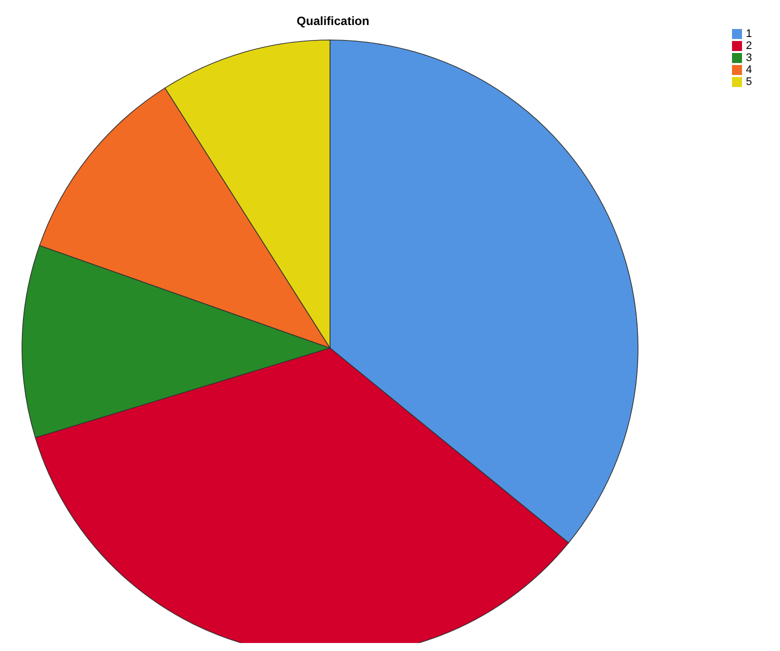 The height and width of the screenshot is (651, 780). What do you see at coordinates (749, 70) in the screenshot?
I see `legend-label: 4` at bounding box center [749, 70].